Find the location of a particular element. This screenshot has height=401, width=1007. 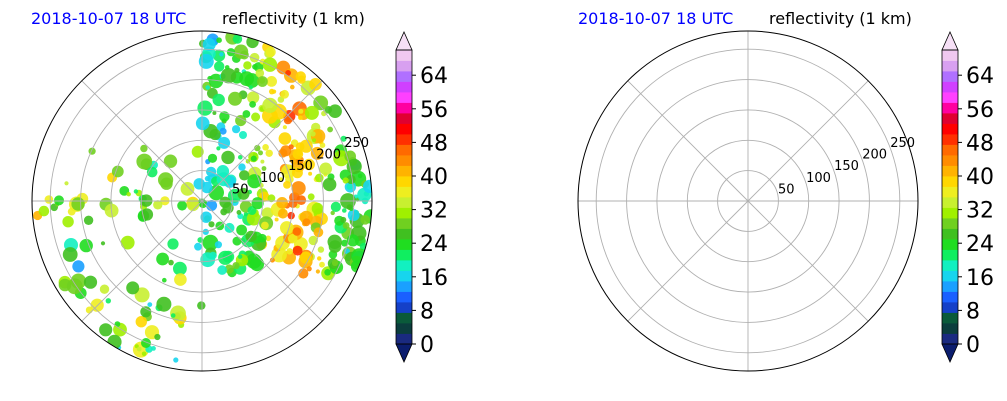

radial-tick-label: 250 is located at coordinates (902, 143).